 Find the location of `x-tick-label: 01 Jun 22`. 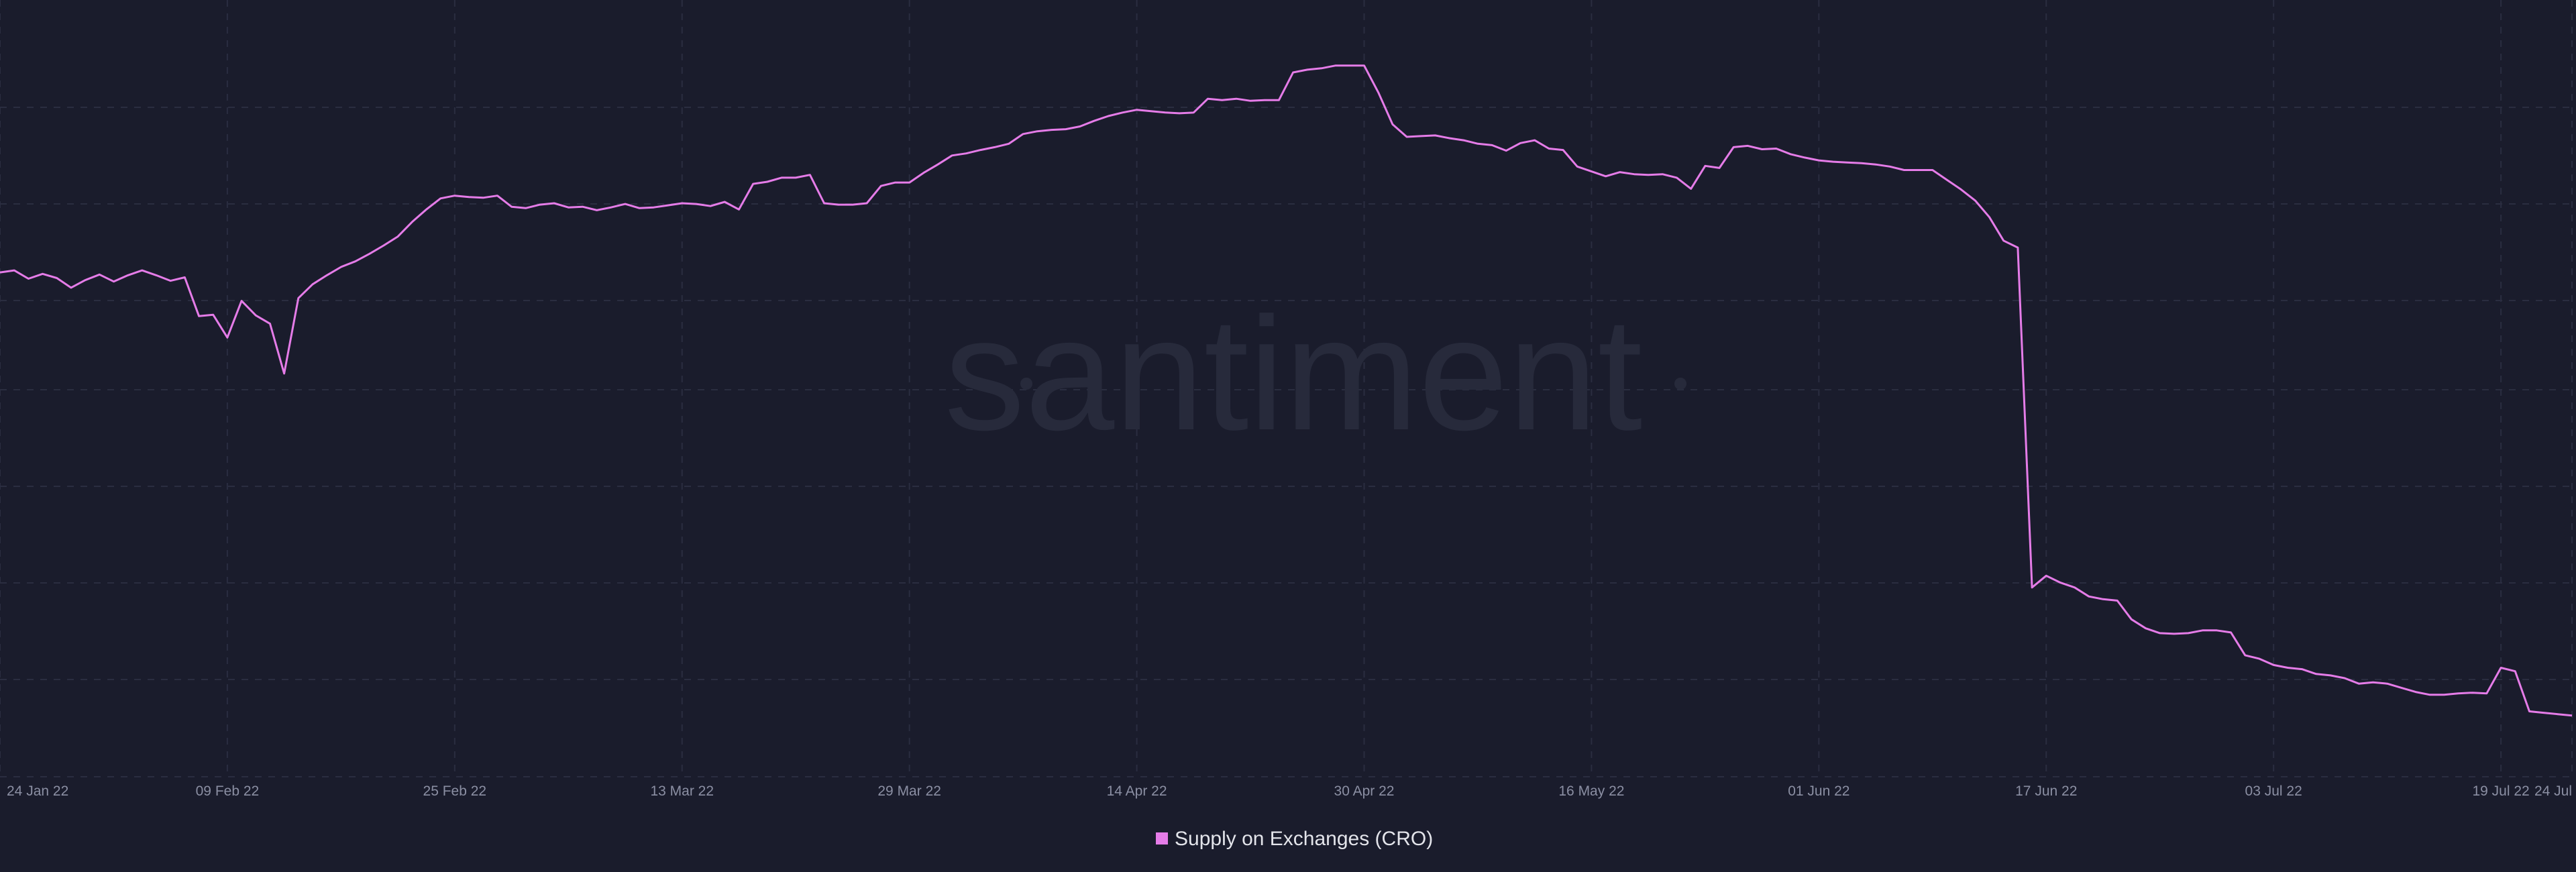

x-tick-label: 01 Jun 22 is located at coordinates (1818, 791).